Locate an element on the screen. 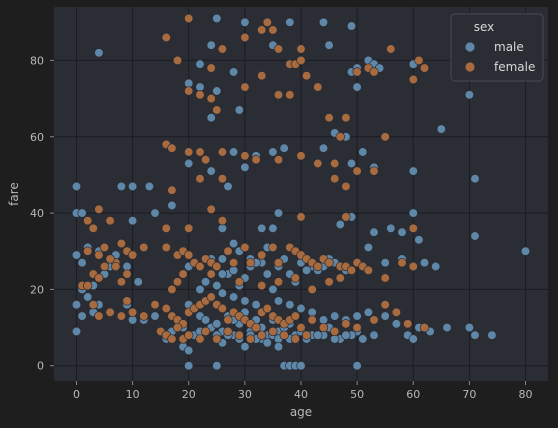 This screenshot has height=428, width=558. x-tick-label: 40 is located at coordinates (301, 394).